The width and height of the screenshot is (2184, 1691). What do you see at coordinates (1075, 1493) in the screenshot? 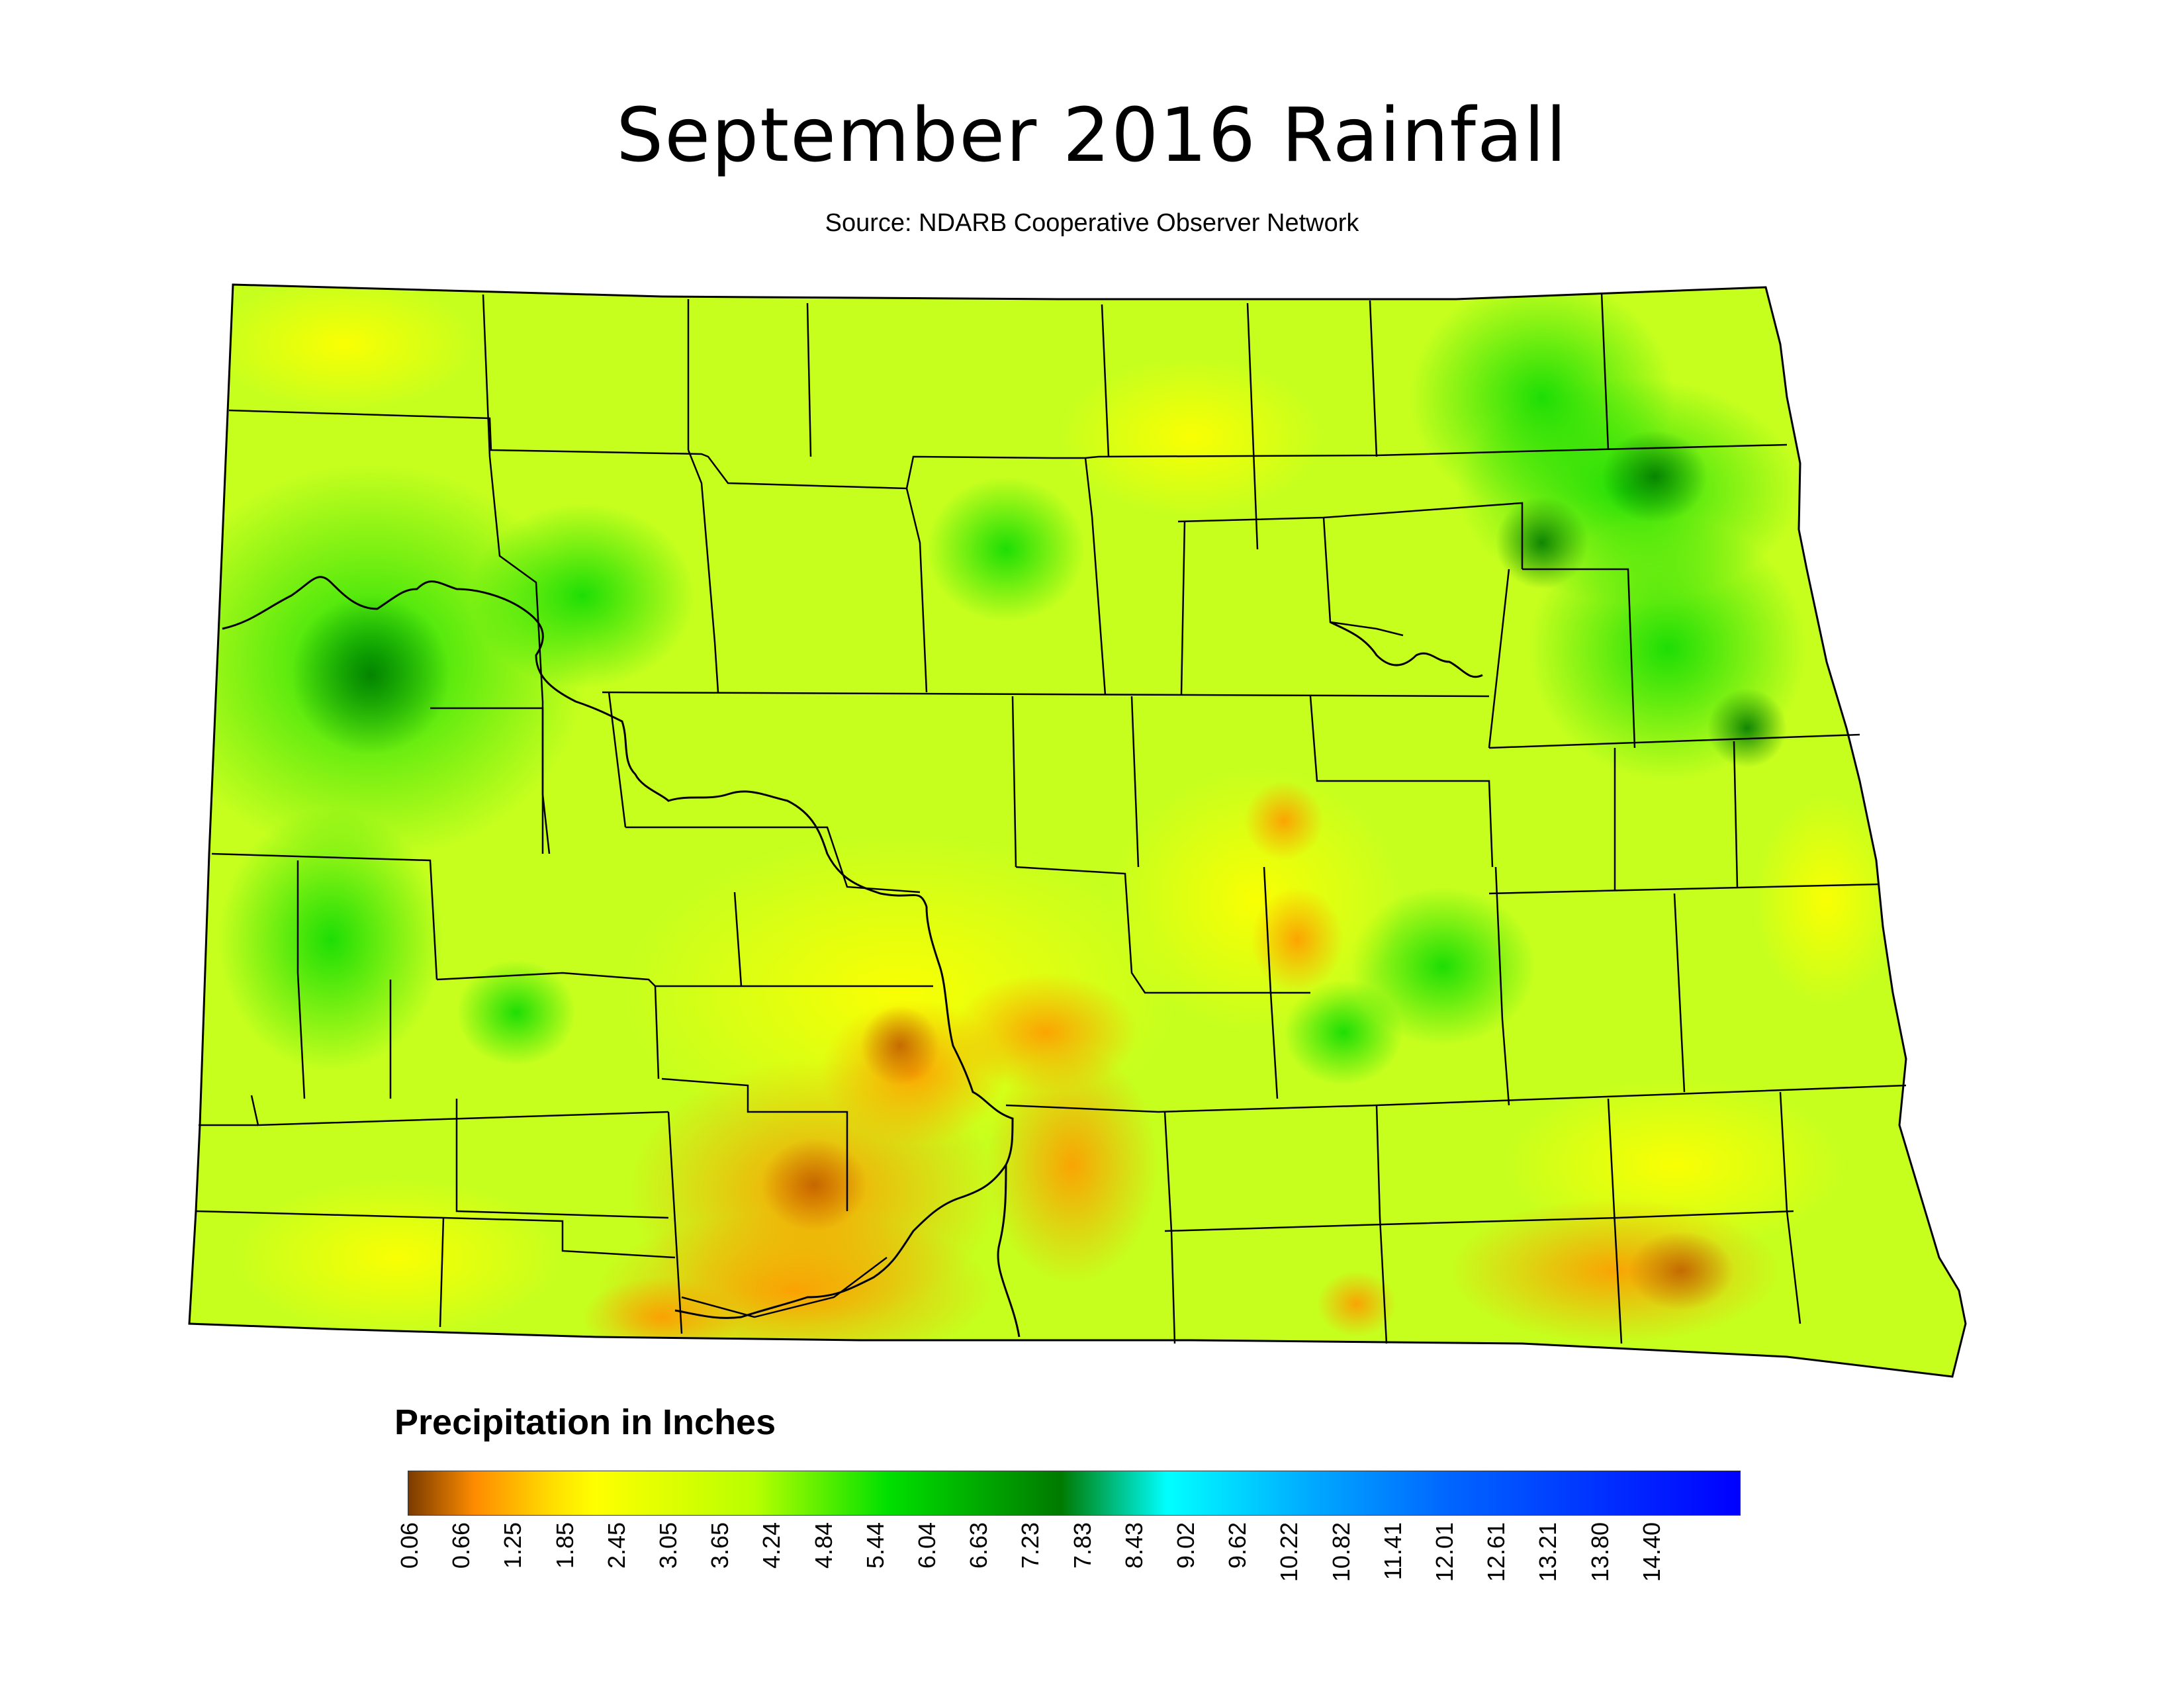
I see `legend-color-bar` at bounding box center [1075, 1493].